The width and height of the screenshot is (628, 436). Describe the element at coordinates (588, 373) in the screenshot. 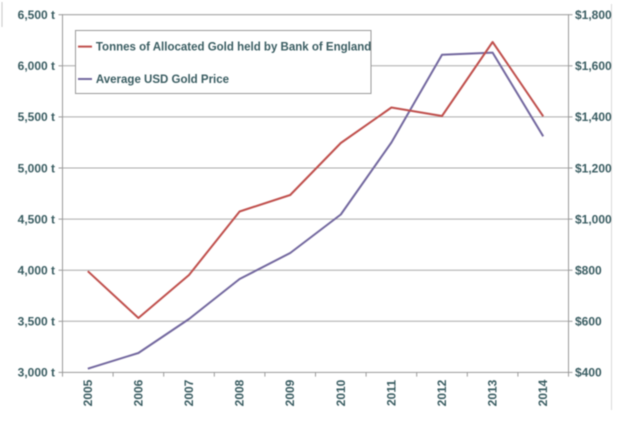

I see `svg-text: $400` at that location.